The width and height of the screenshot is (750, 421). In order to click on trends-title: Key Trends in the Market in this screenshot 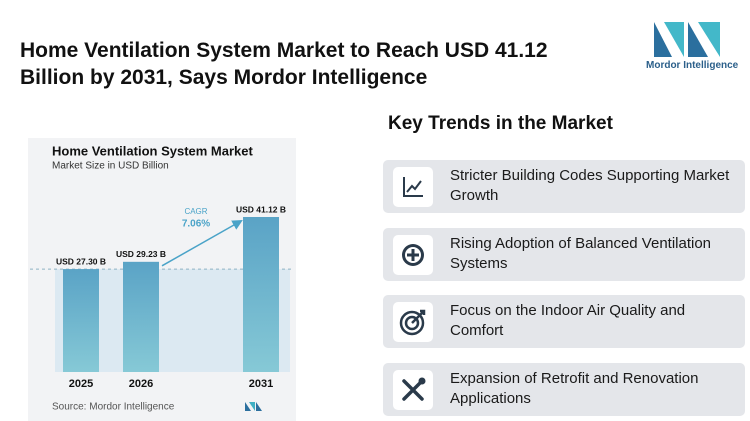, I will do `click(500, 123)`.